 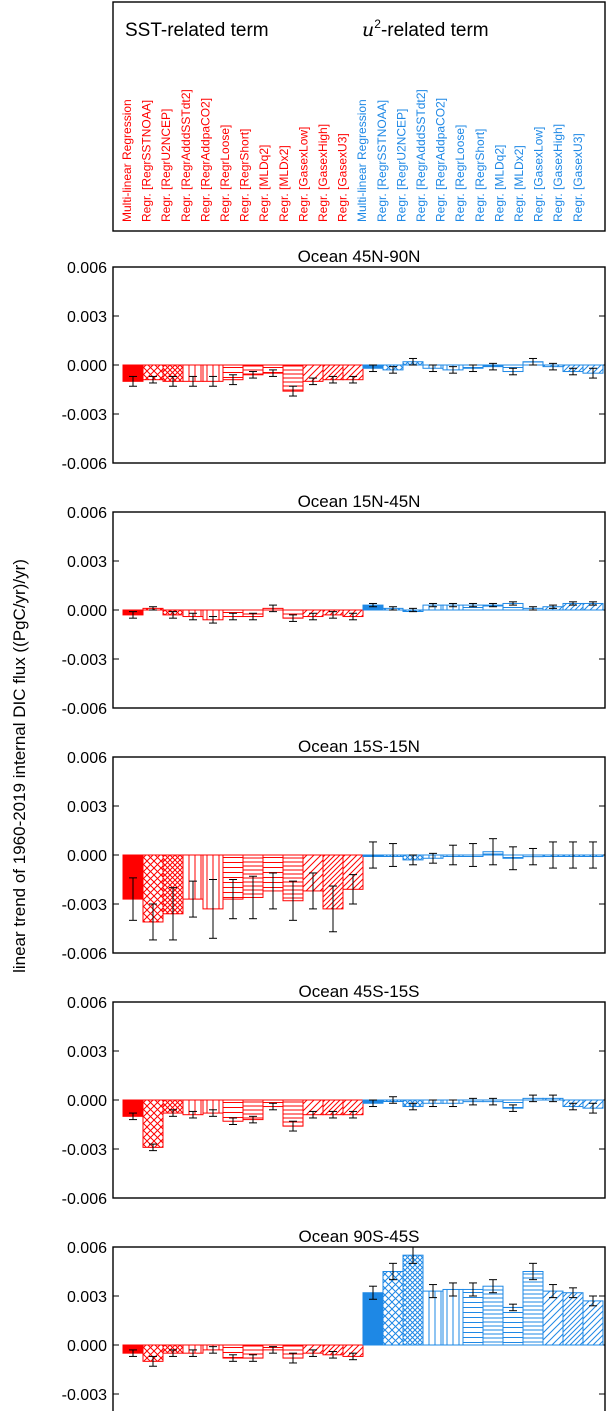 What do you see at coordinates (84, 905) in the screenshot?
I see `y-tick-label-2-3: -0.003` at bounding box center [84, 905].